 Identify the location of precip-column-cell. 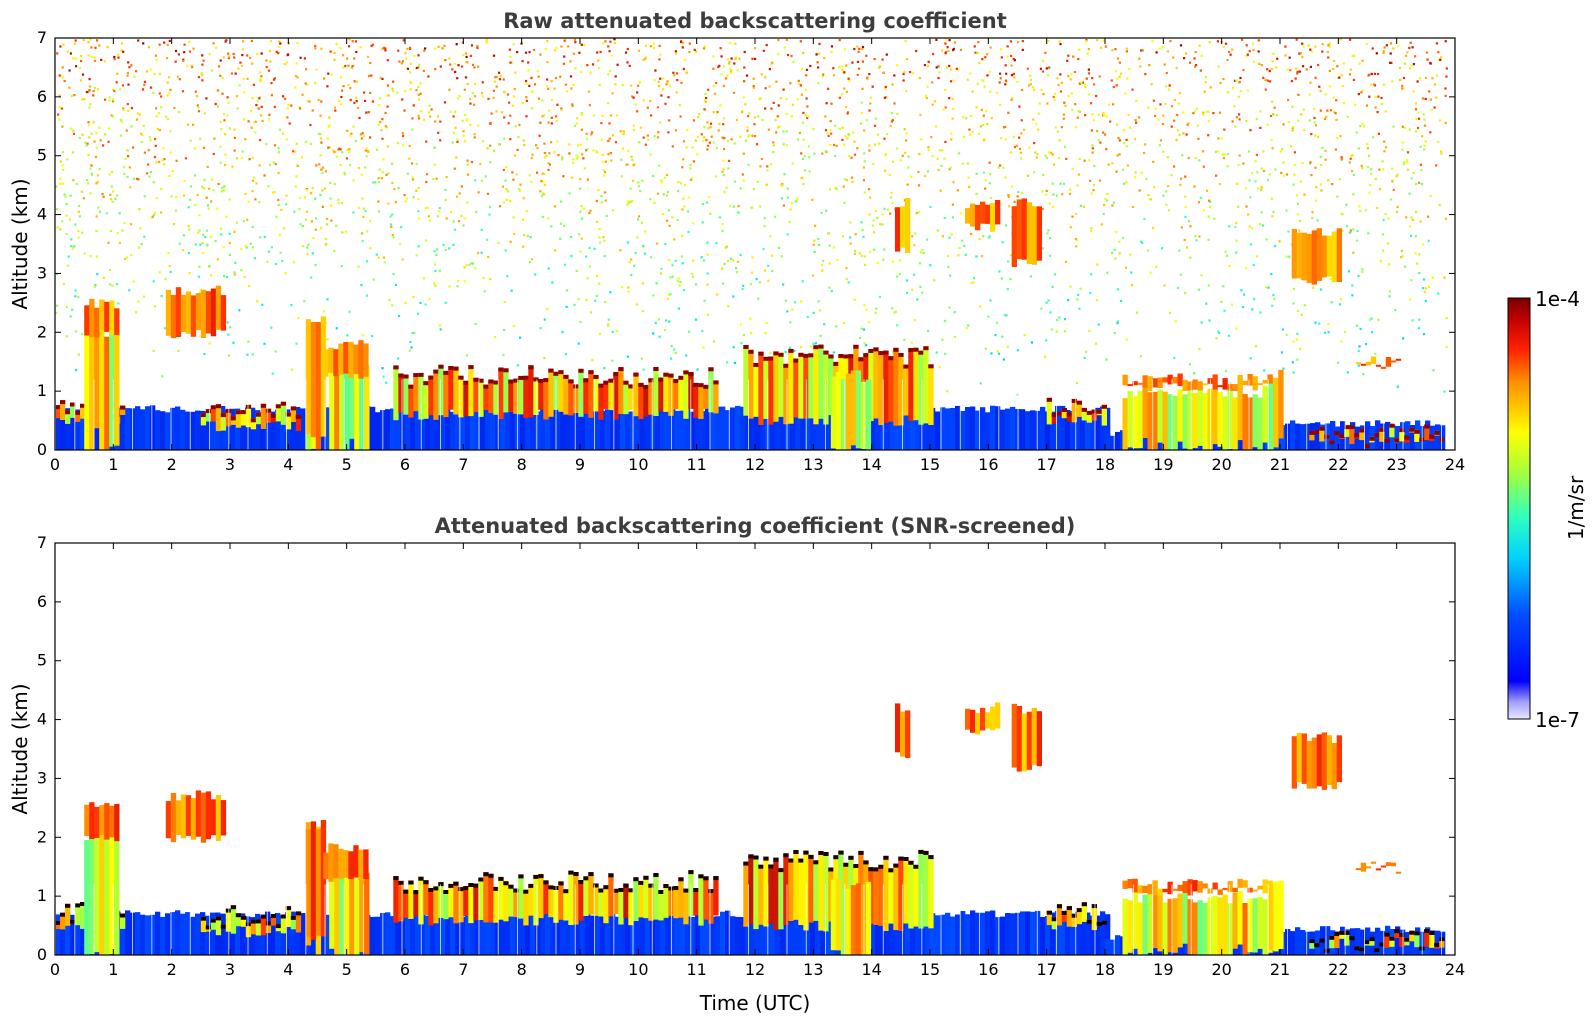
(1195, 421).